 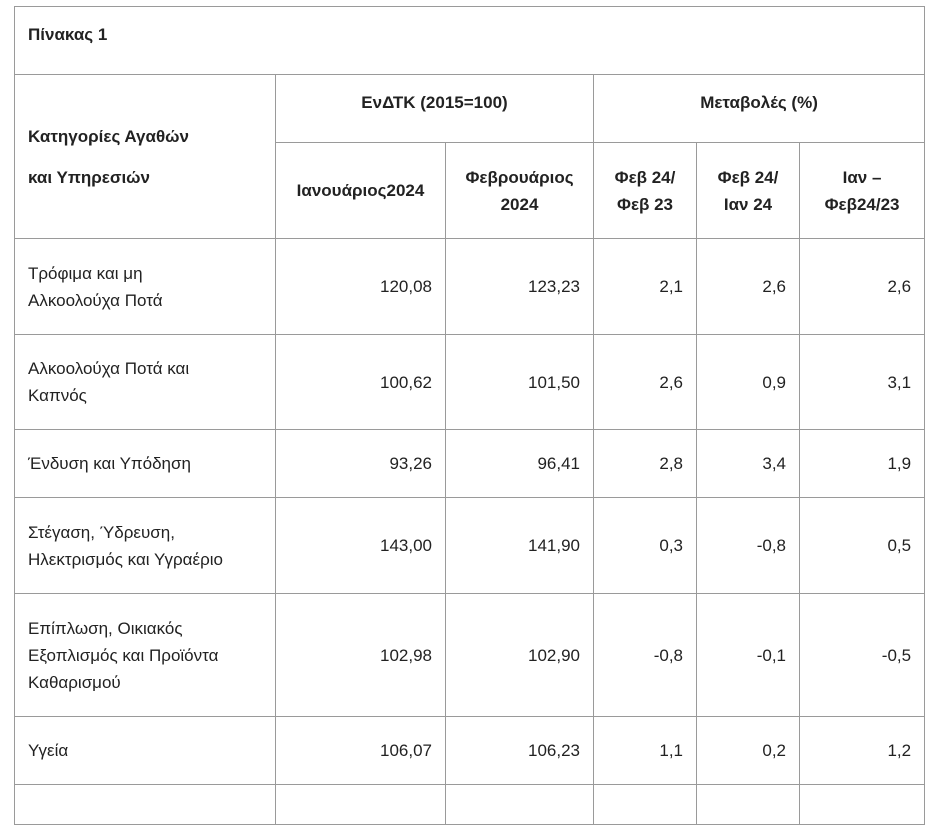 What do you see at coordinates (434, 108) in the screenshot?
I see `index-group-header: ΕνΔΤΚ (2015=100)` at bounding box center [434, 108].